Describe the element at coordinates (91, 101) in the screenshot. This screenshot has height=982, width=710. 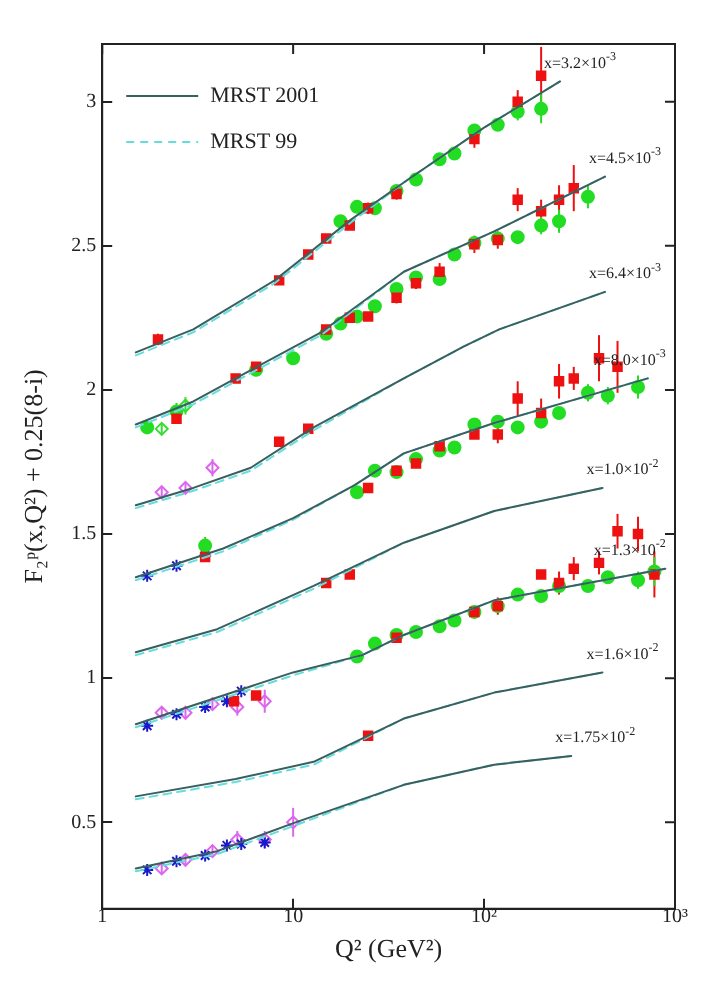
I see `y-tick-label: 3` at that location.